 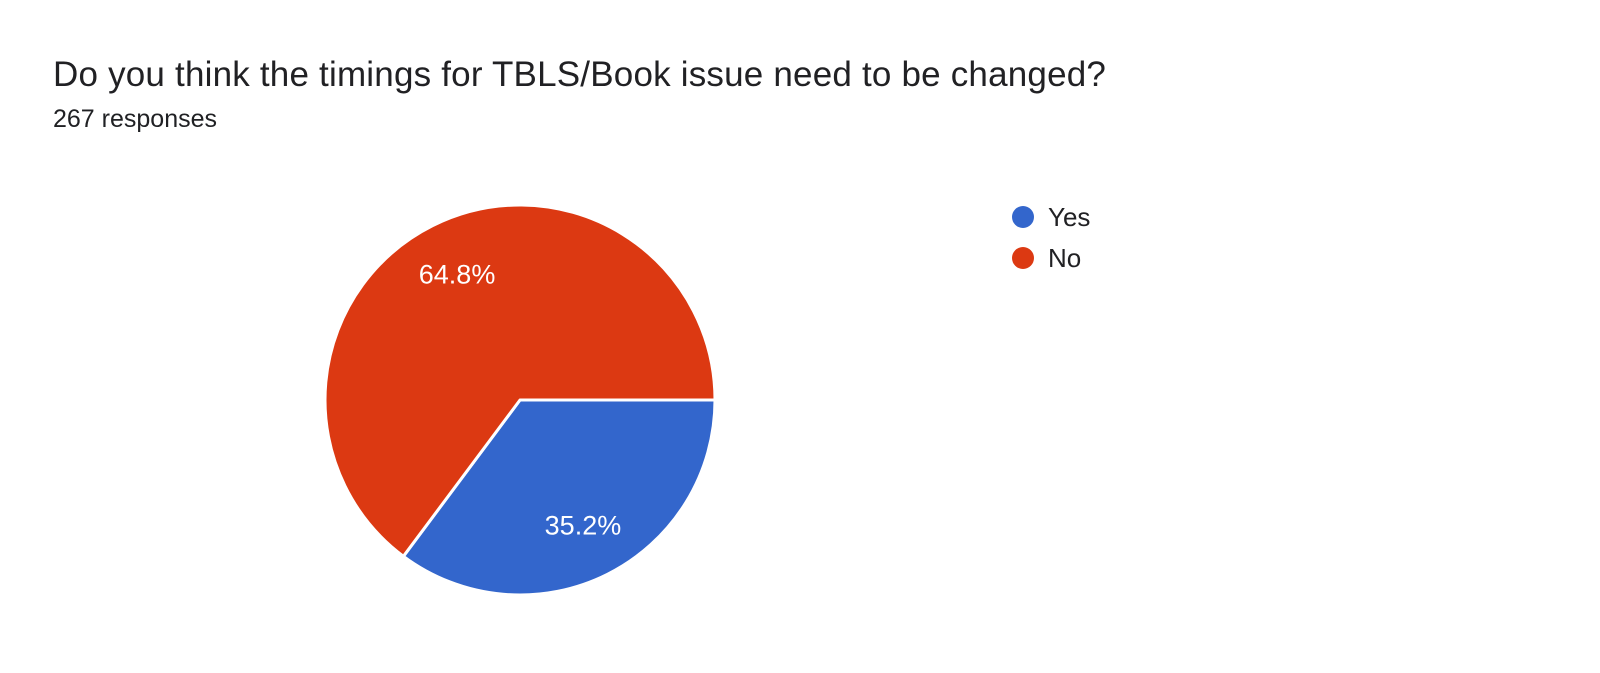 I want to click on pie-chart-svg: 35.2% 64.8%, so click(x=520, y=400).